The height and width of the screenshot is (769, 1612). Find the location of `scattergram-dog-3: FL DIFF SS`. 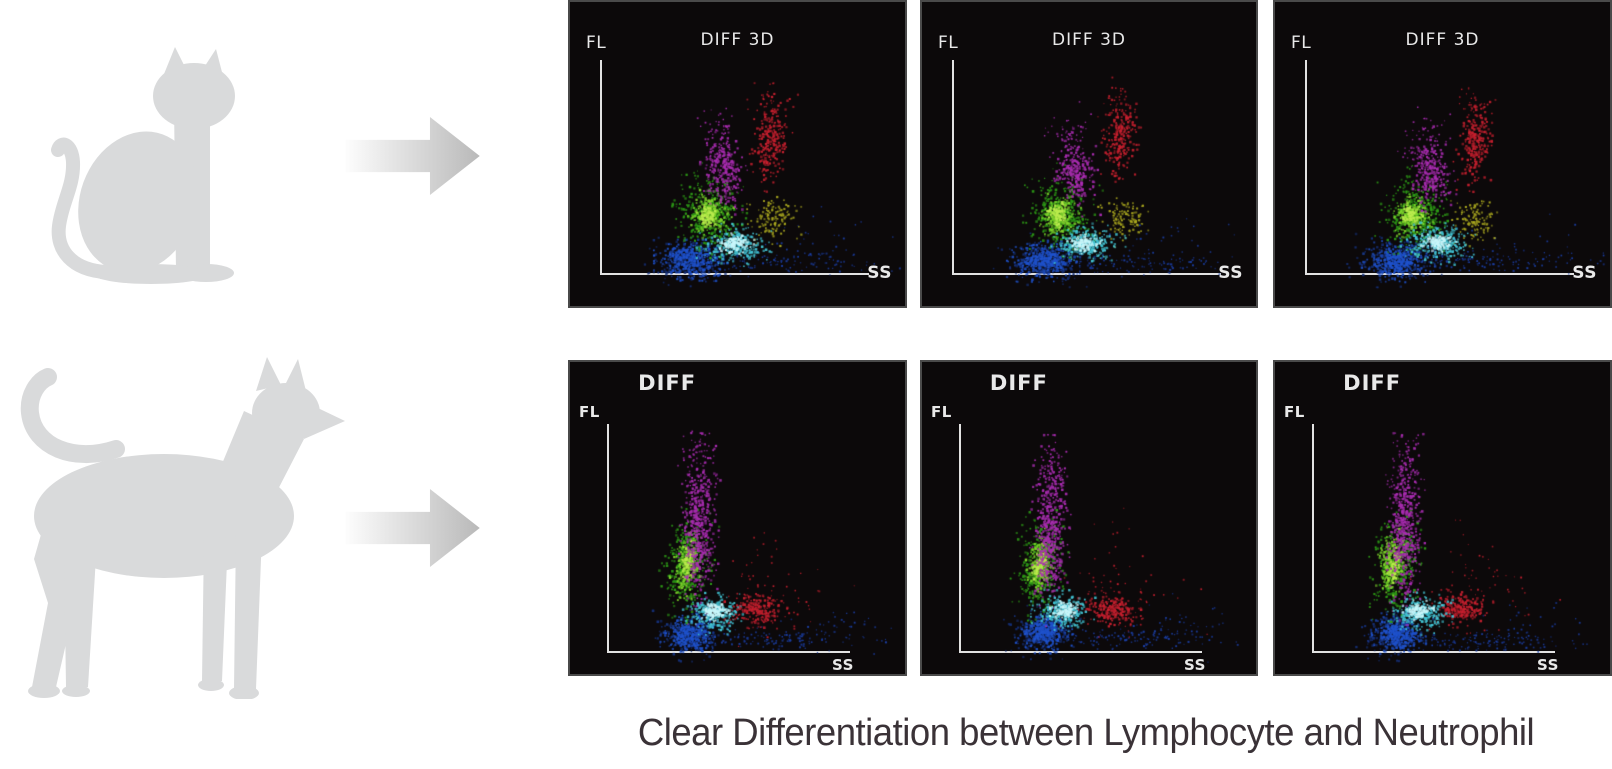

scattergram-dog-3: FL DIFF SS is located at coordinates (1442, 518).